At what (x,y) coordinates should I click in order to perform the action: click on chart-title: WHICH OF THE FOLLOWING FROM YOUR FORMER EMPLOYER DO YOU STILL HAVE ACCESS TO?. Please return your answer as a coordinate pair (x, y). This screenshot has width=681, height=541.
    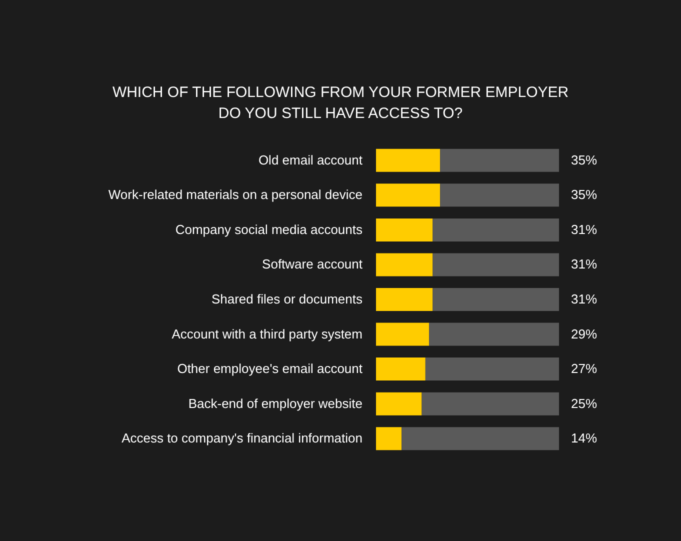
    Looking at the image, I should click on (340, 103).